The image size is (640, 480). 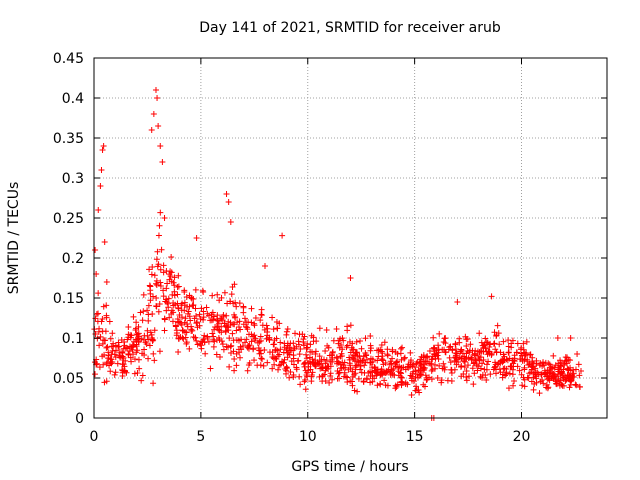 I want to click on x-tick-label: 10, so click(x=308, y=437).